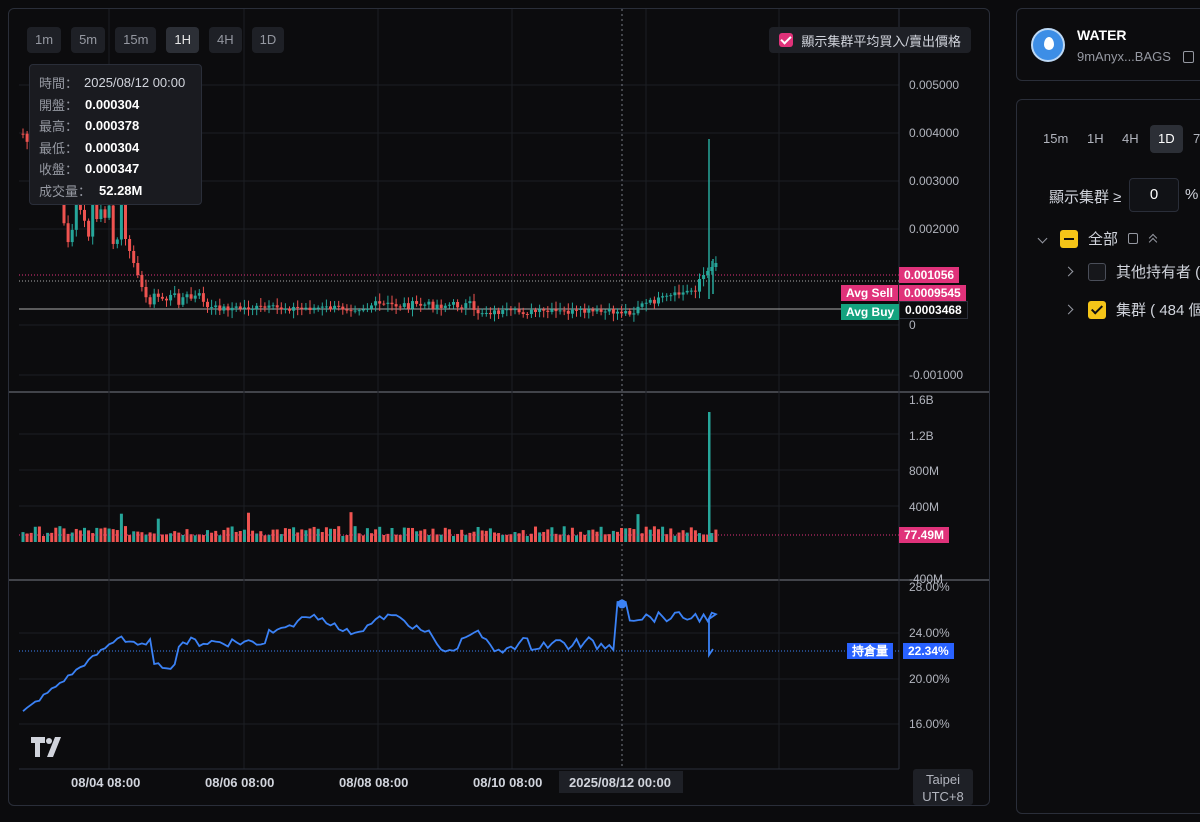 The image size is (1200, 822). What do you see at coordinates (1097, 238) in the screenshot?
I see `tree-all-row: 全部` at bounding box center [1097, 238].